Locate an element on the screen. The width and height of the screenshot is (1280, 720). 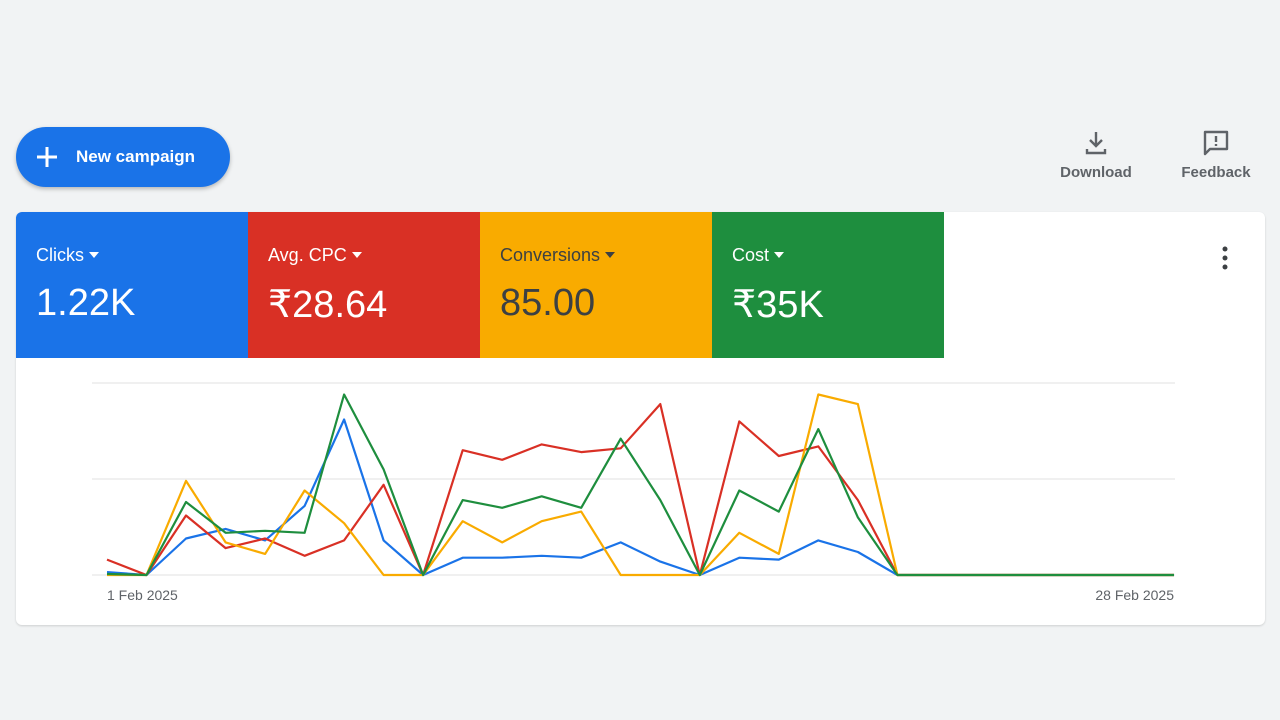
plus-icon is located at coordinates (47, 157).